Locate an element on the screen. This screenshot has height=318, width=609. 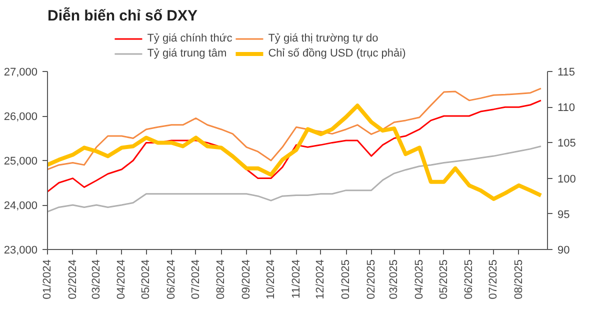
x-tick-label: 04/2024 is located at coordinates (122, 279).